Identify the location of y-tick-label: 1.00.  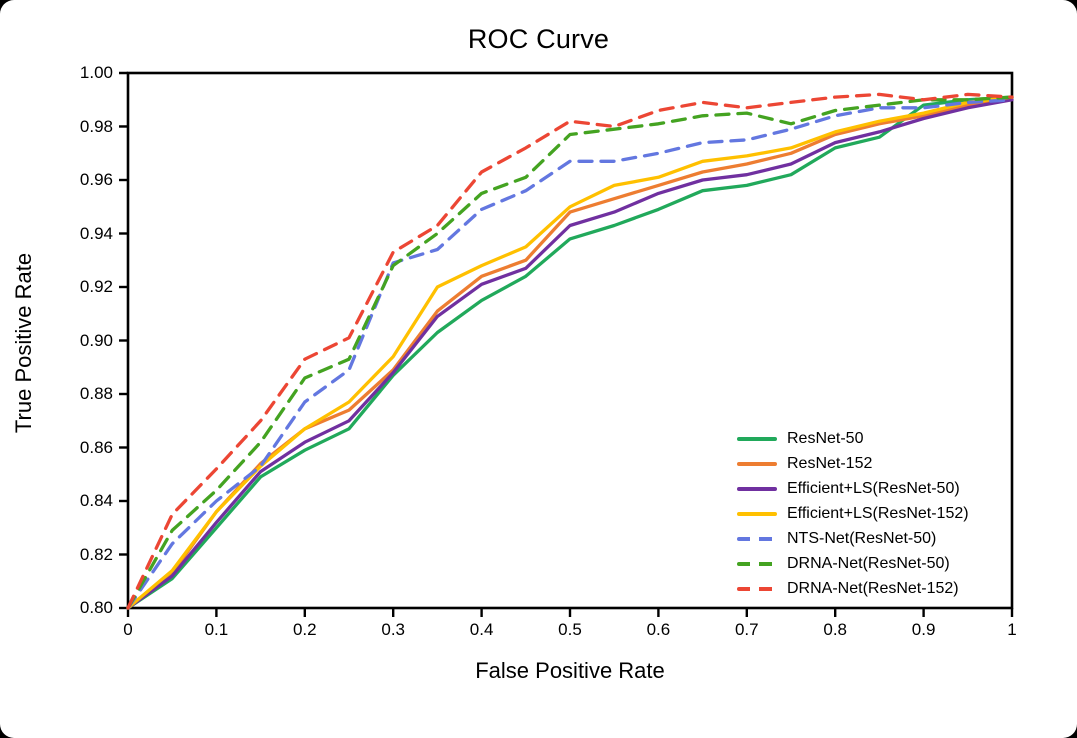
(96, 72).